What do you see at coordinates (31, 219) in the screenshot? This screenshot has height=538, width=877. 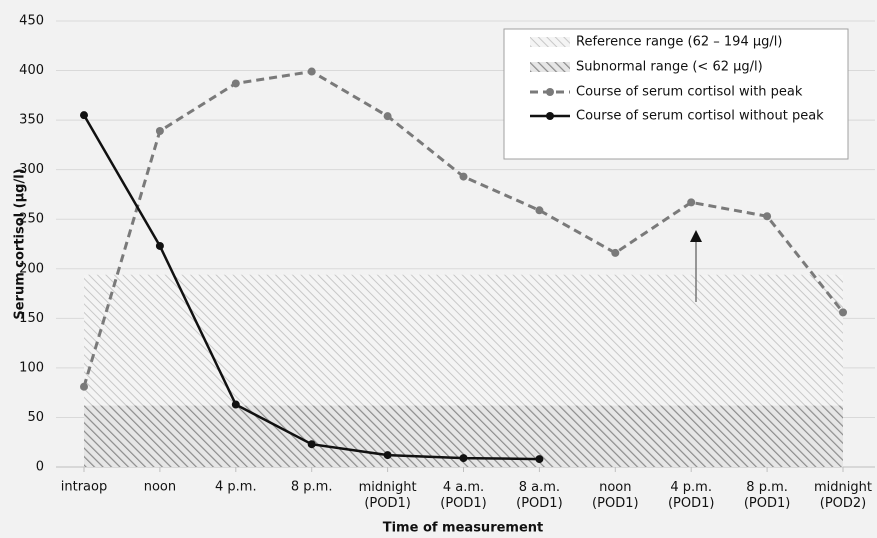 I see `y-tick-label: 250` at bounding box center [31, 219].